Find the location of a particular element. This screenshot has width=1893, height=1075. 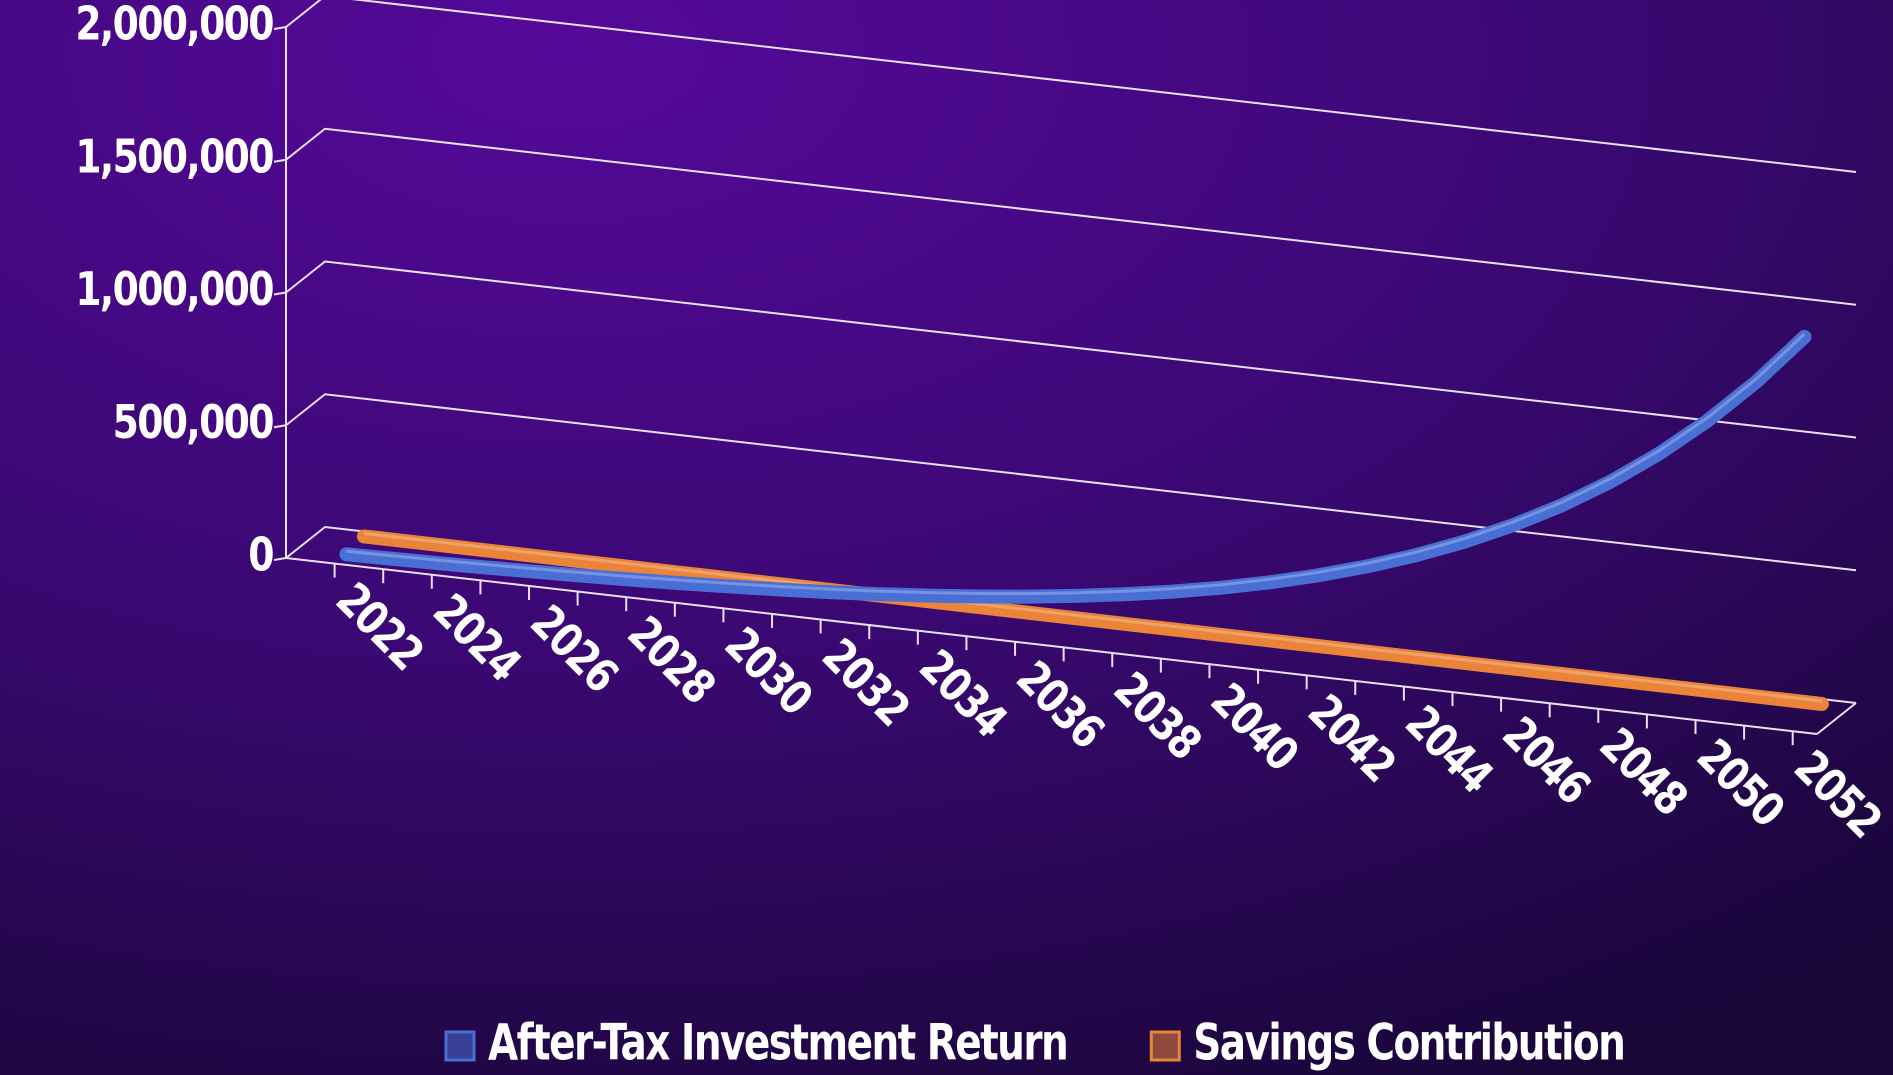

y-tick-label: 1,000,000 is located at coordinates (174, 289).